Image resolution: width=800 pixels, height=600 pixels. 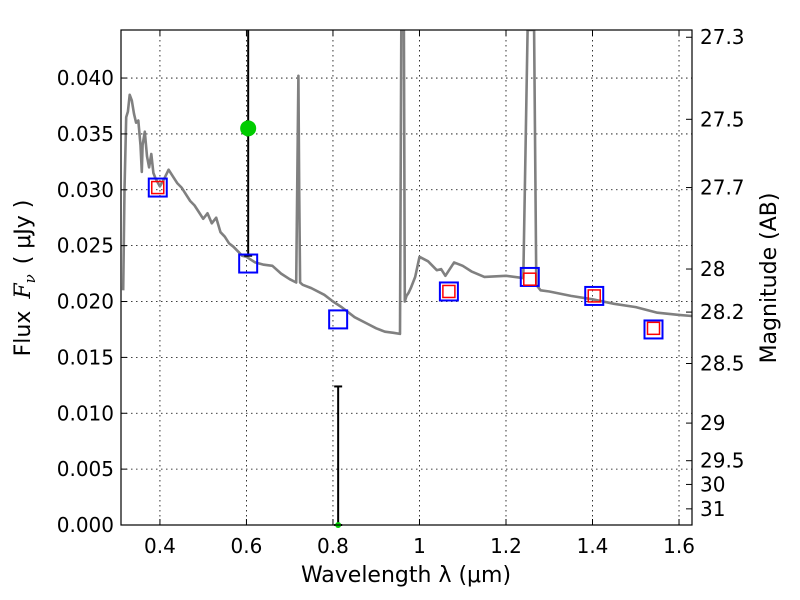 What do you see at coordinates (679, 546) in the screenshot?
I see `x-tick-label: 1.6` at bounding box center [679, 546].